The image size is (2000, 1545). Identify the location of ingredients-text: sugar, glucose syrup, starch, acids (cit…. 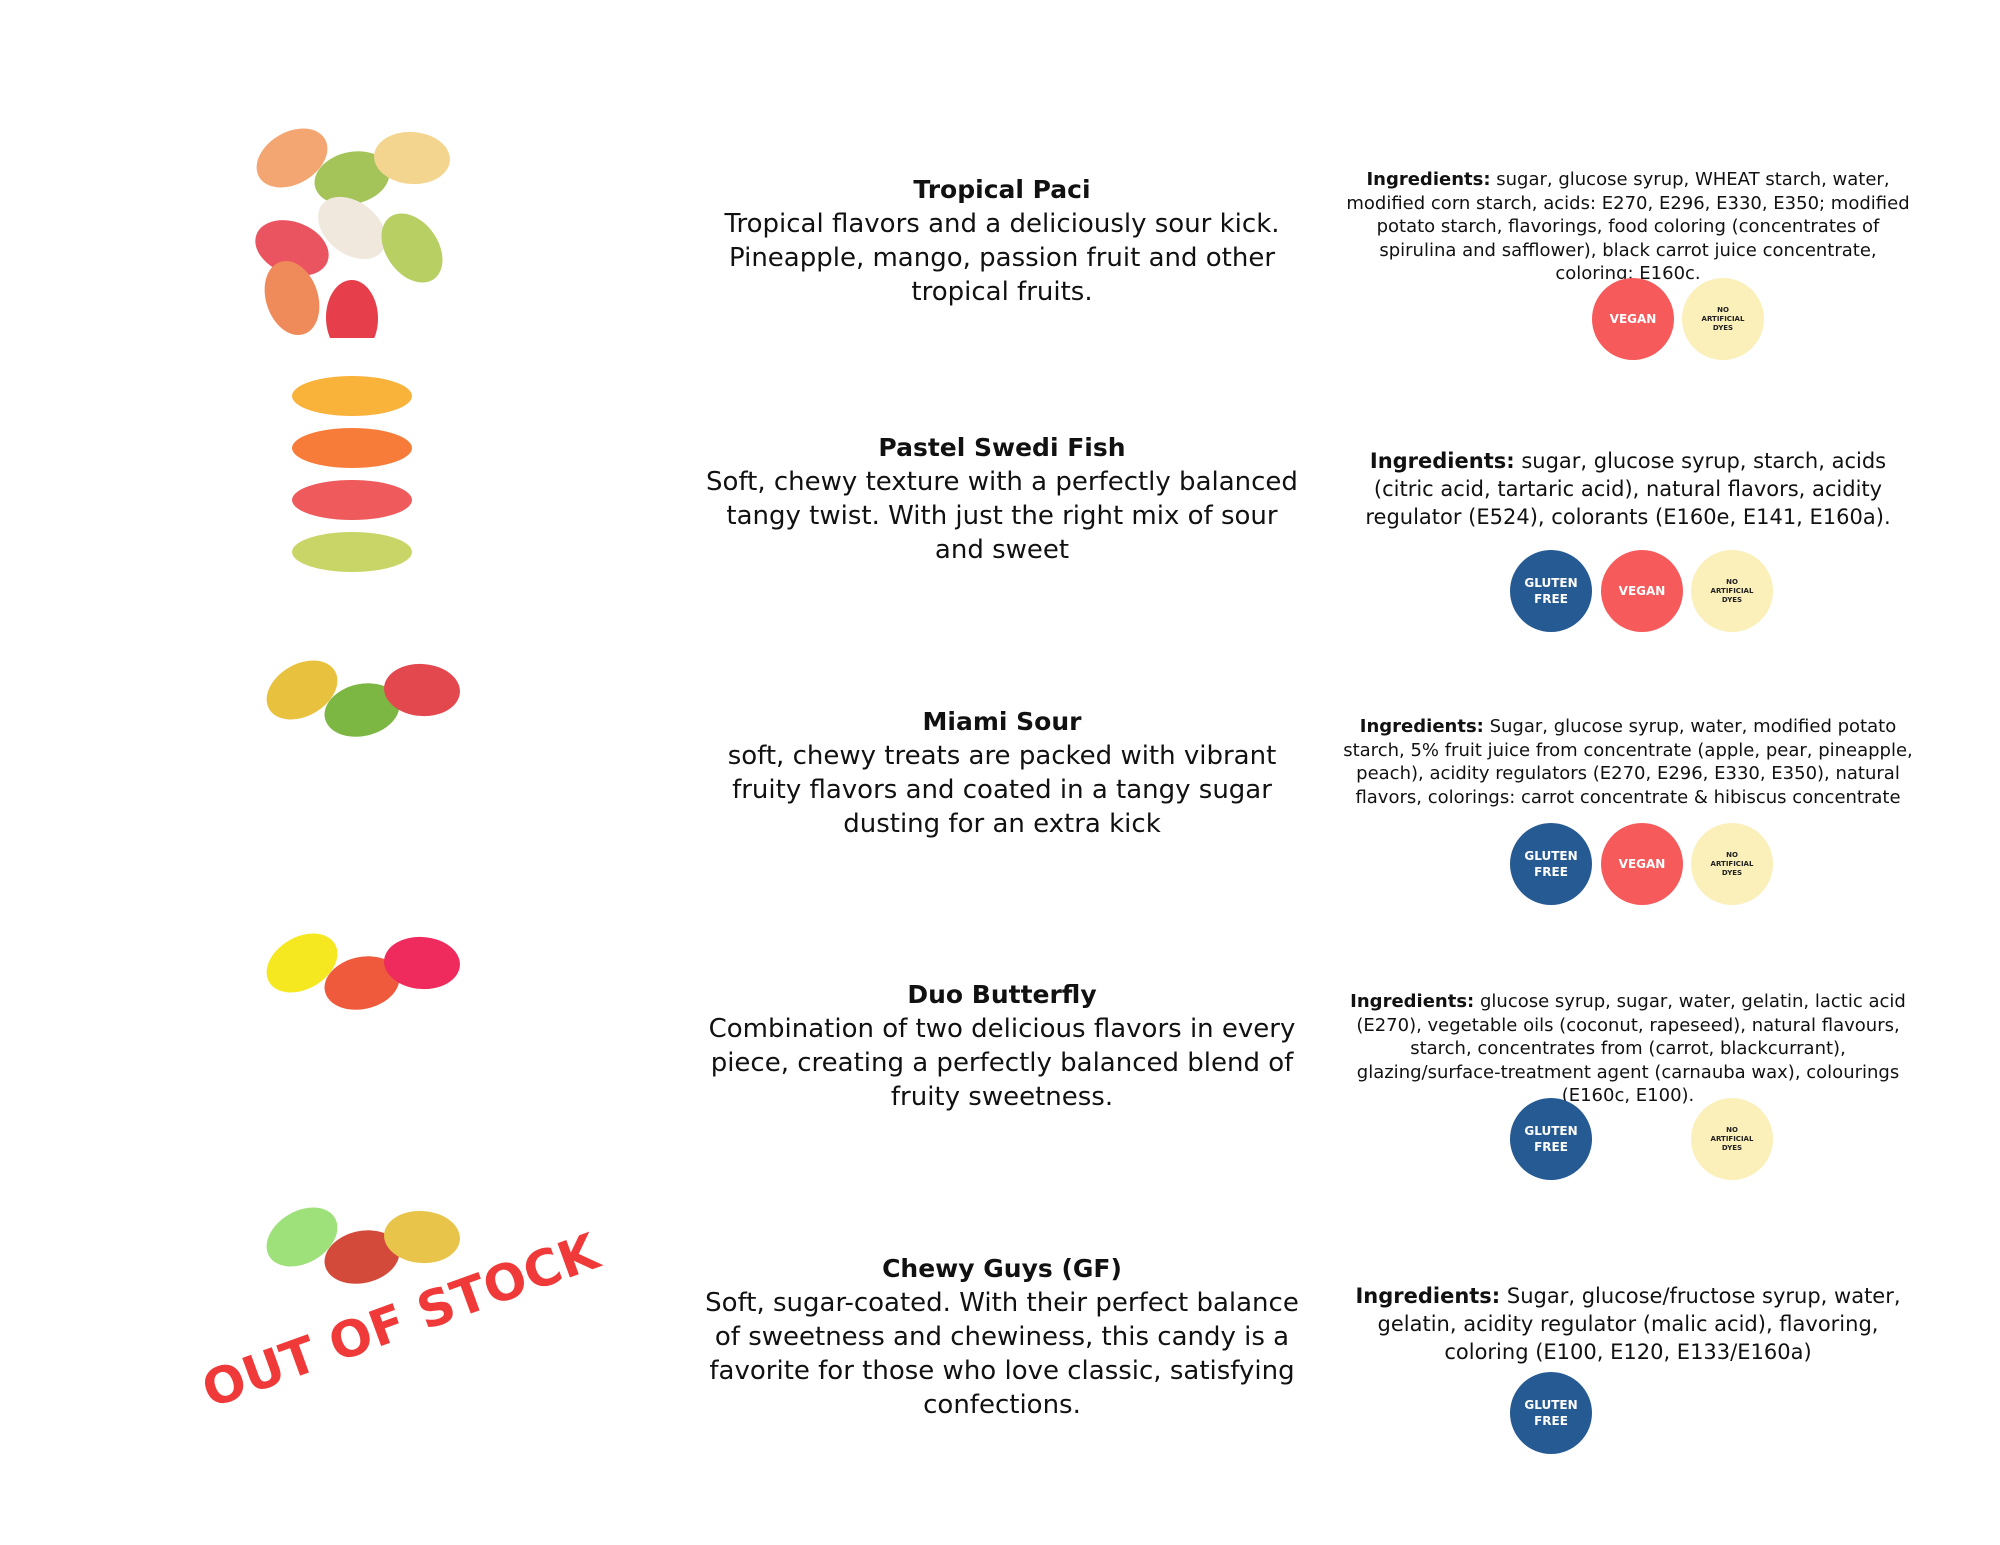
(1628, 489).